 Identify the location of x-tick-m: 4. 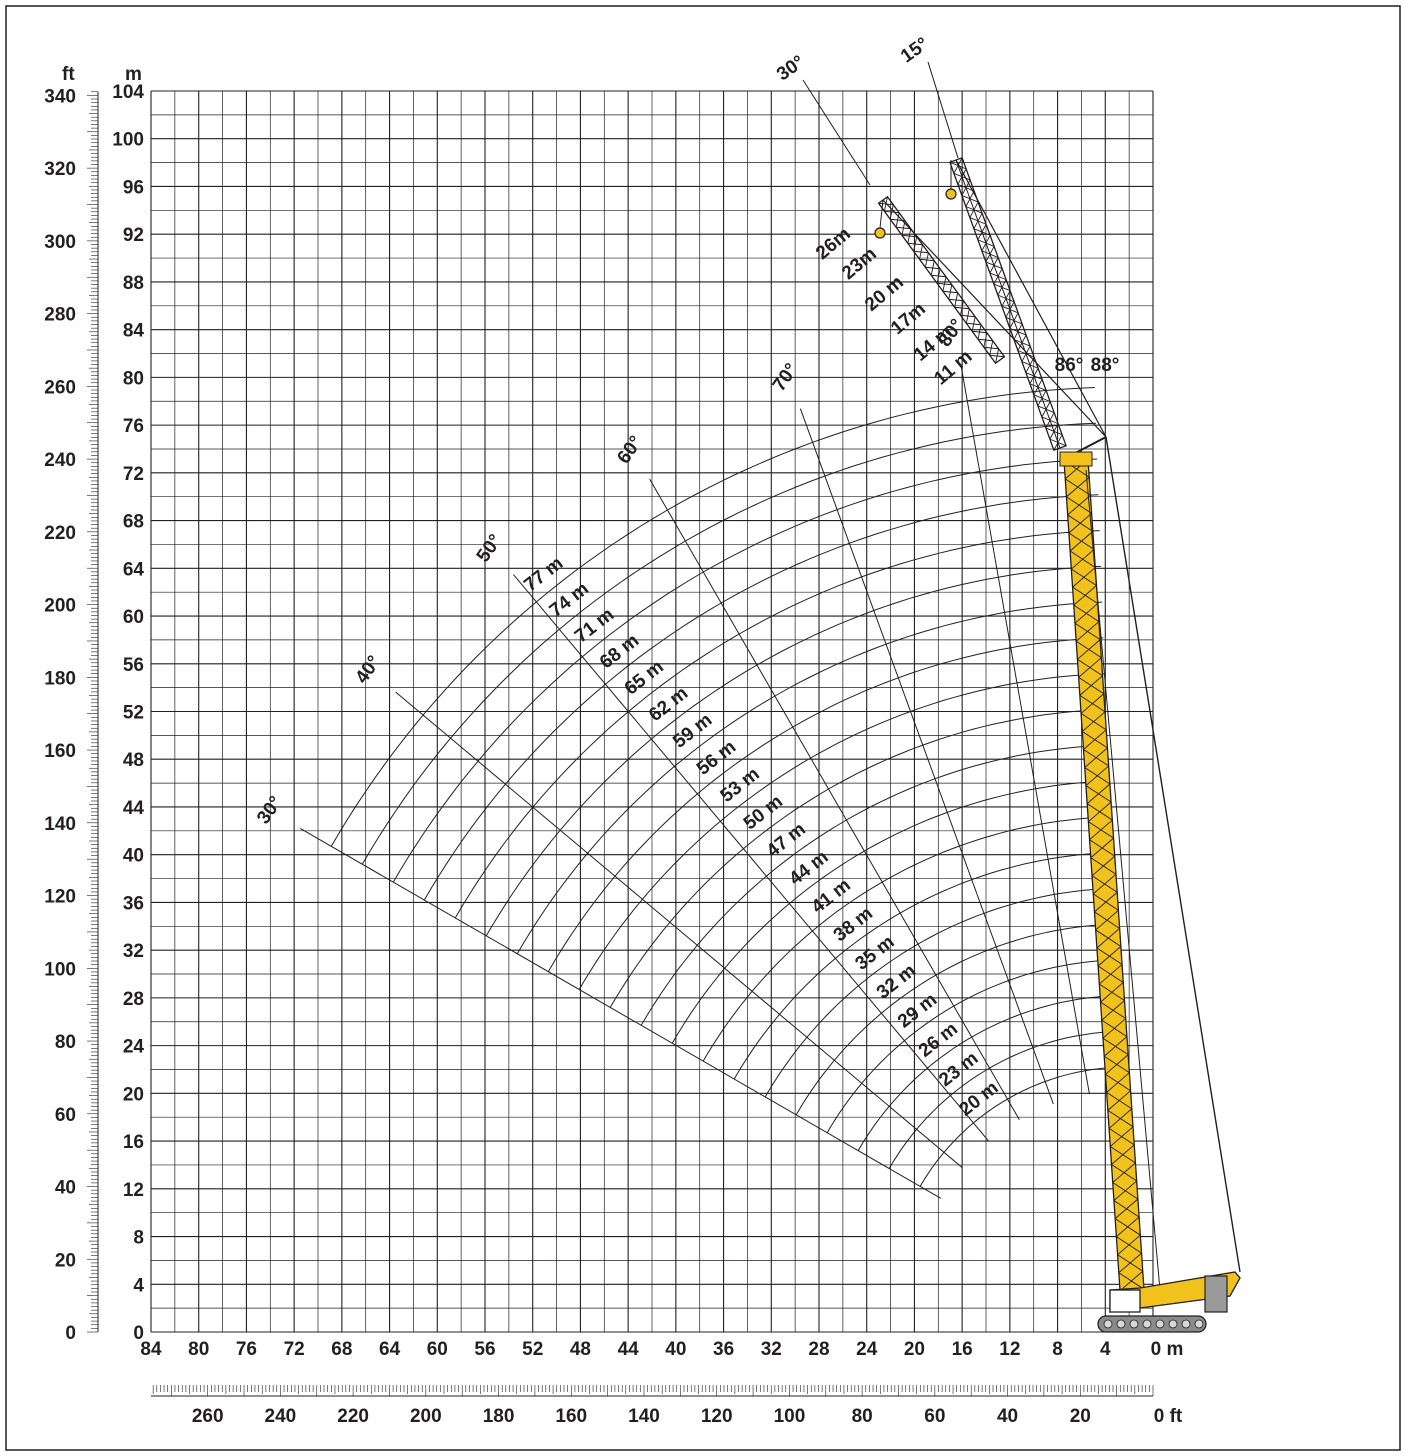
(1105, 1349).